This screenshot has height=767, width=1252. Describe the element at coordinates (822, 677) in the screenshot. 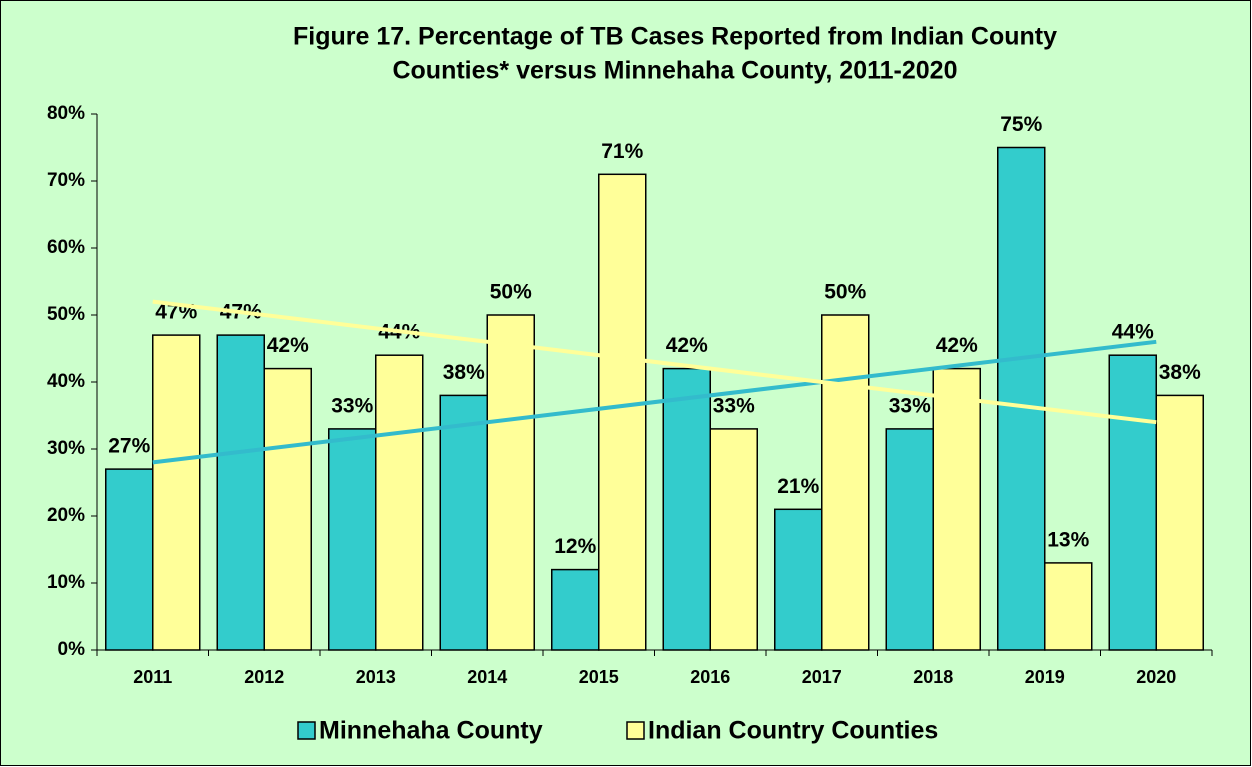

I see `x-tick-label: 2017` at that location.